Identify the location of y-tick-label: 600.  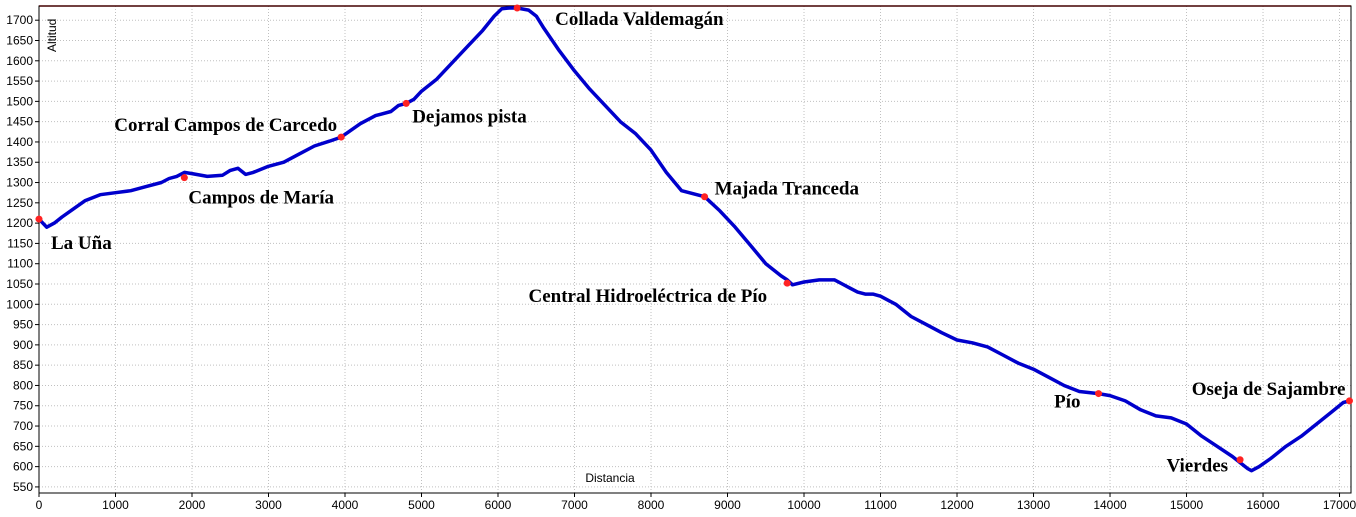
(23, 467).